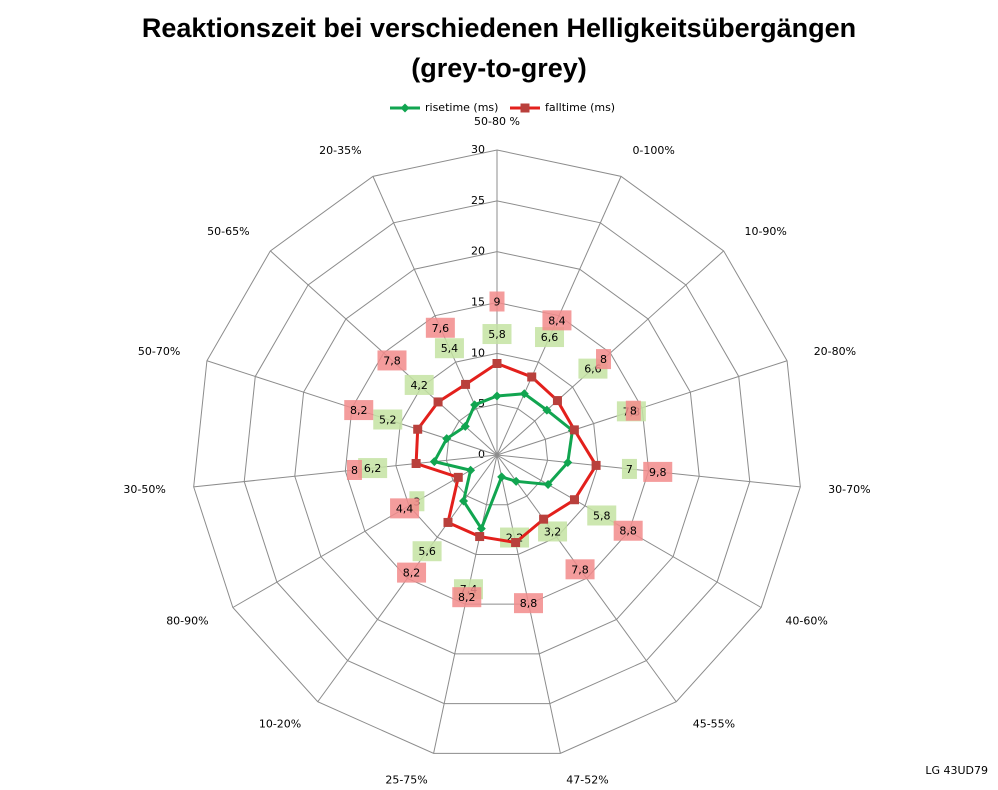 The height and width of the screenshot is (790, 998). Describe the element at coordinates (340, 150) in the screenshot. I see `category-label: 20-35%` at that location.